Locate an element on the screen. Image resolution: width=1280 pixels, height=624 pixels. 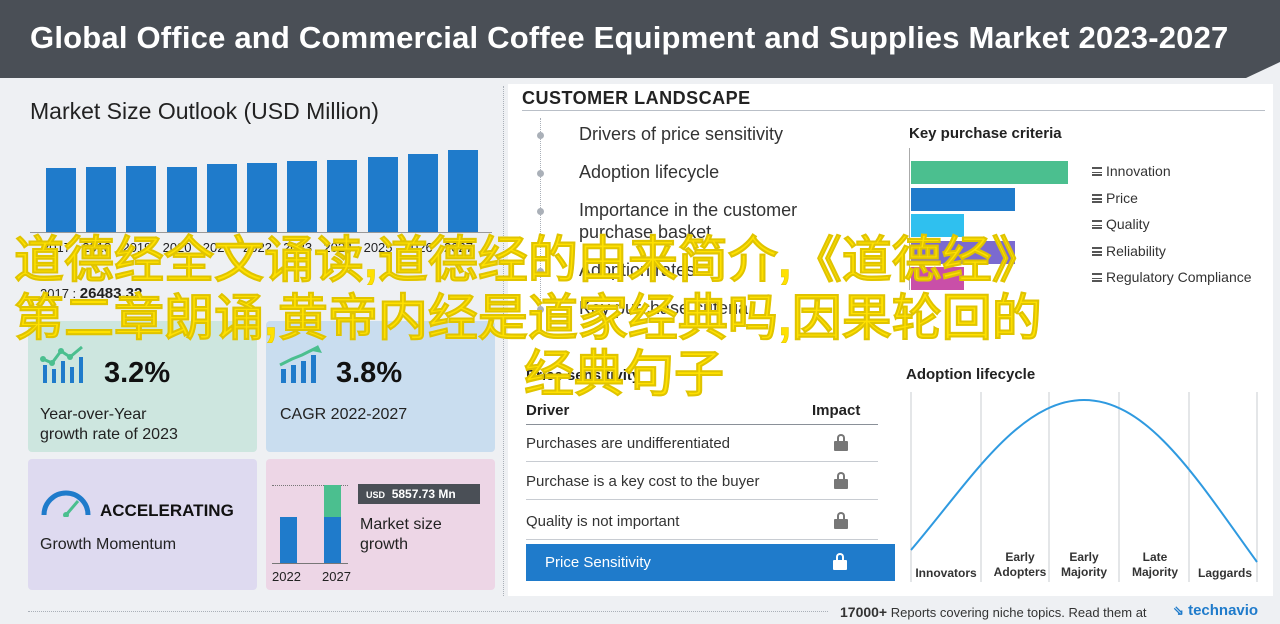
price-sensitivity-title: Price sensitivity is located at coordinates (583, 375).